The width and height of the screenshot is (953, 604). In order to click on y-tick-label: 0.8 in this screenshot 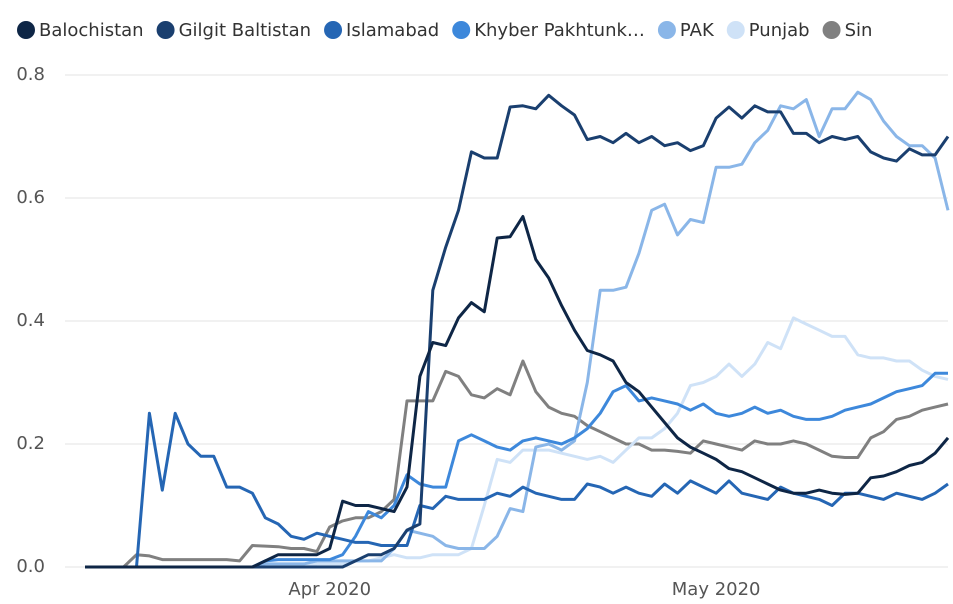, I will do `click(30, 74)`.